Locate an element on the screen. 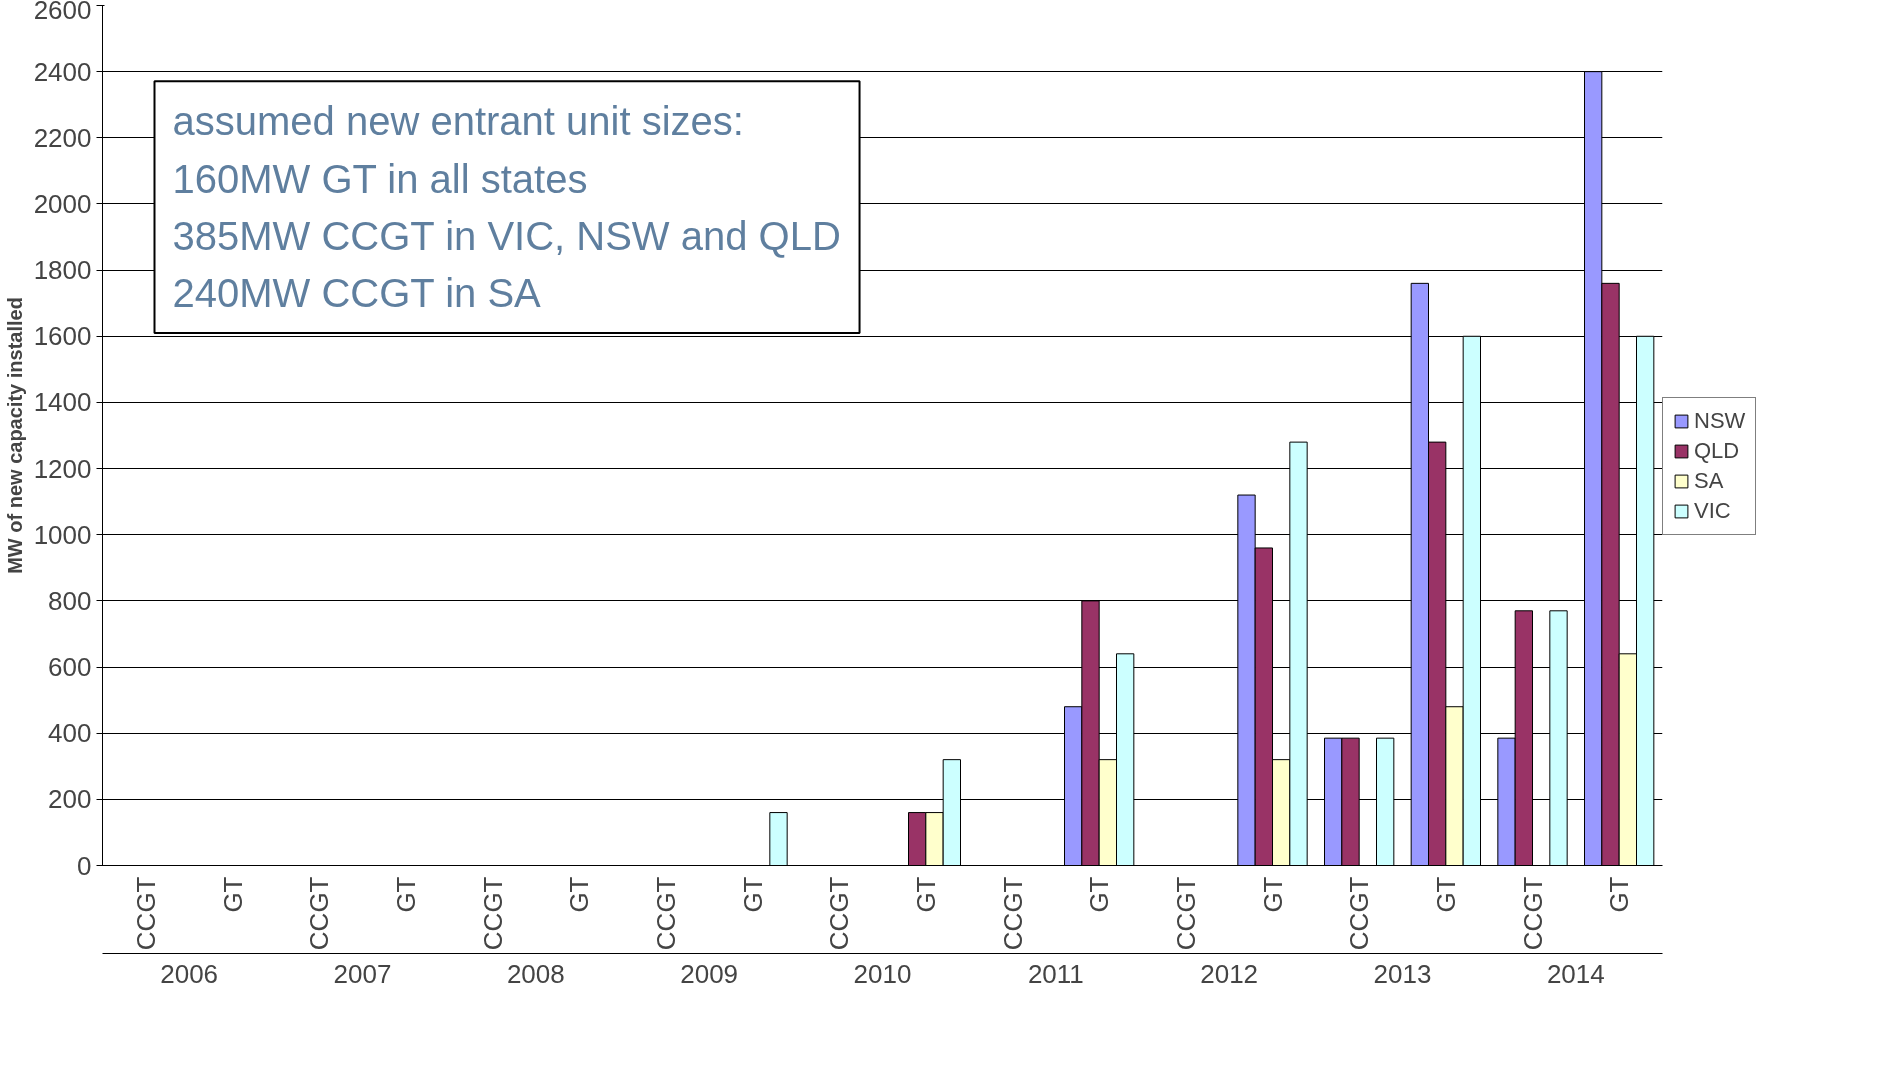  legend-label: QLD is located at coordinates (1717, 451).